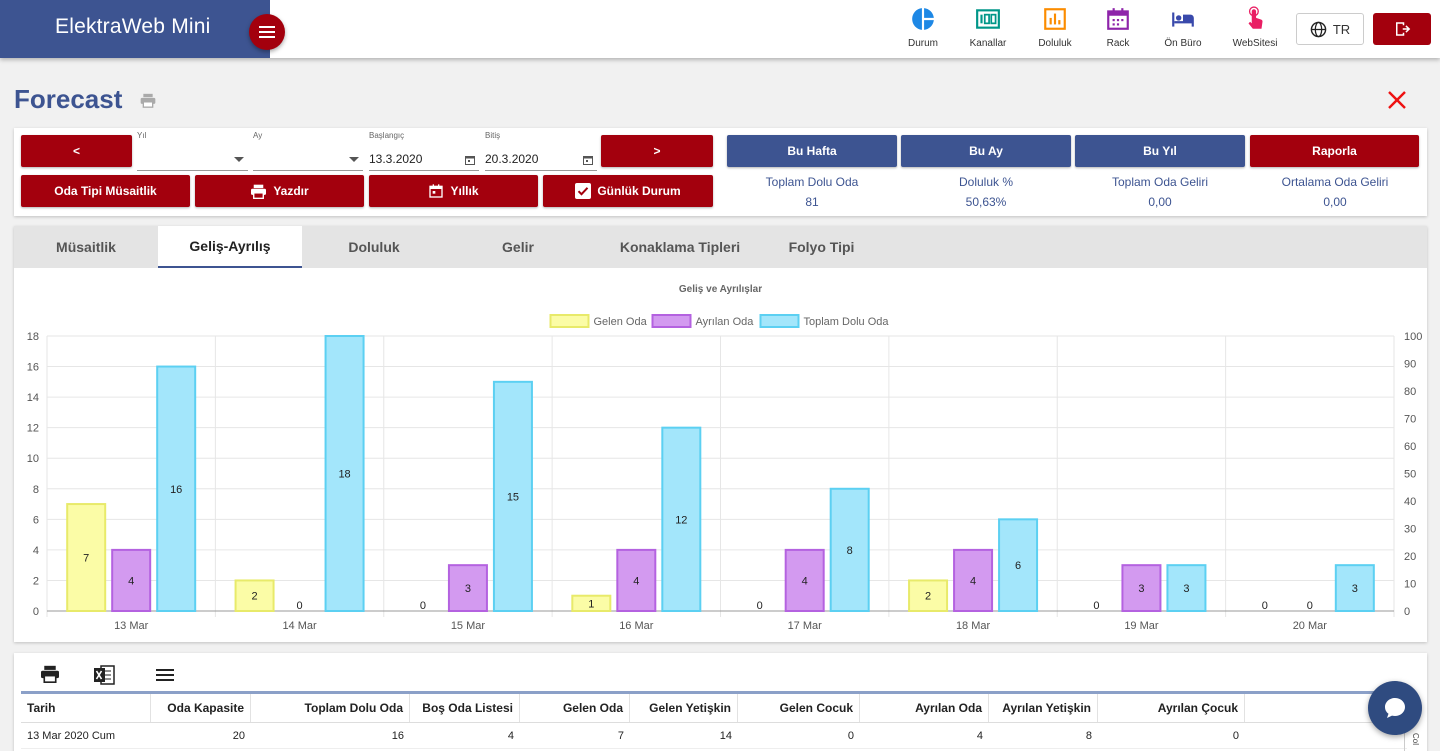  I want to click on tab-folyo-tipi: Folyo Tipi, so click(821, 247).